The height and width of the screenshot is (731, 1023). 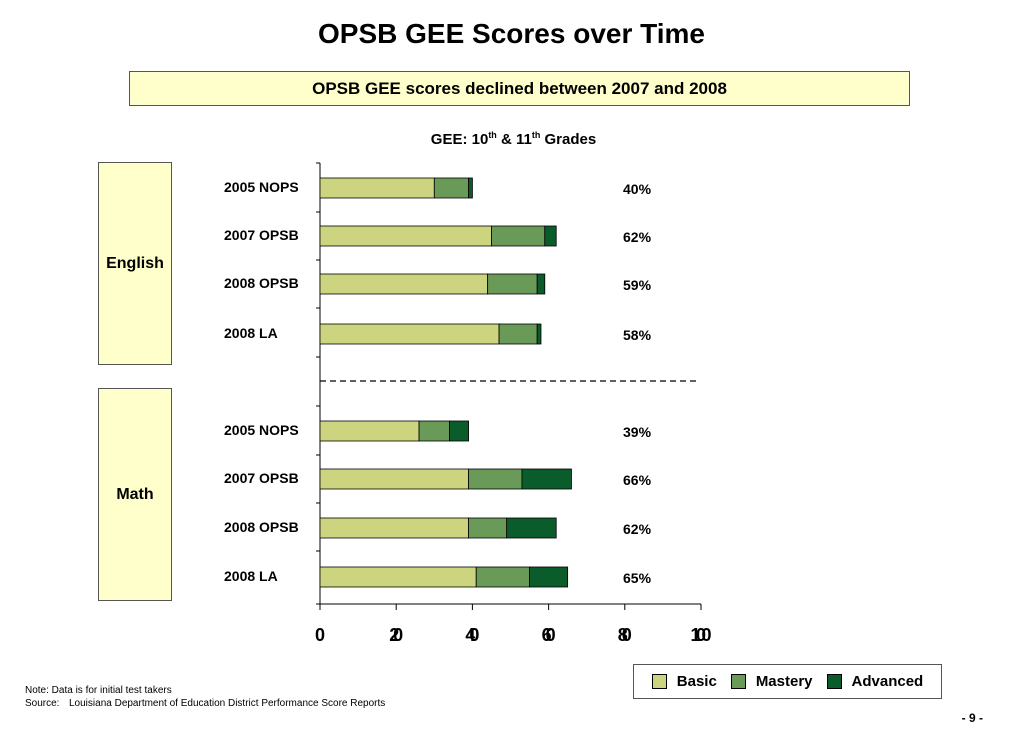 What do you see at coordinates (972, 718) in the screenshot?
I see `page-number: - 9 -` at bounding box center [972, 718].